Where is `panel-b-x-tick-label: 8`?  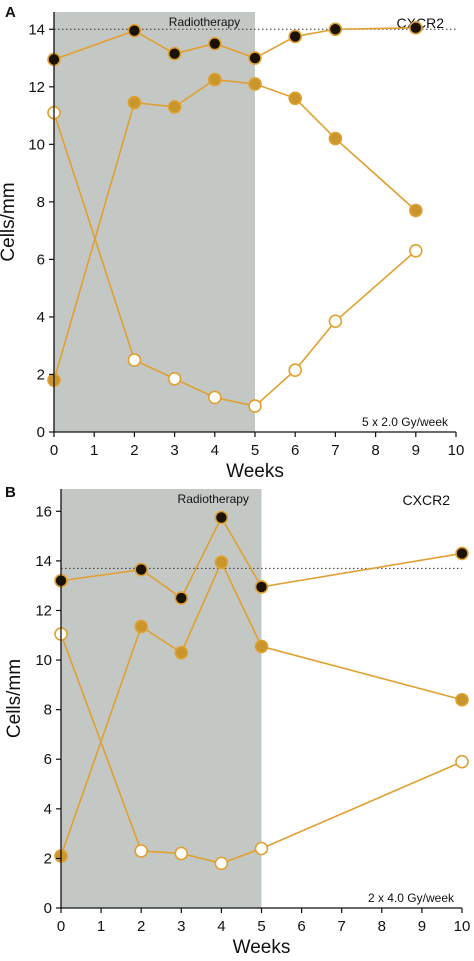
panel-b-x-tick-label: 8 is located at coordinates (382, 926).